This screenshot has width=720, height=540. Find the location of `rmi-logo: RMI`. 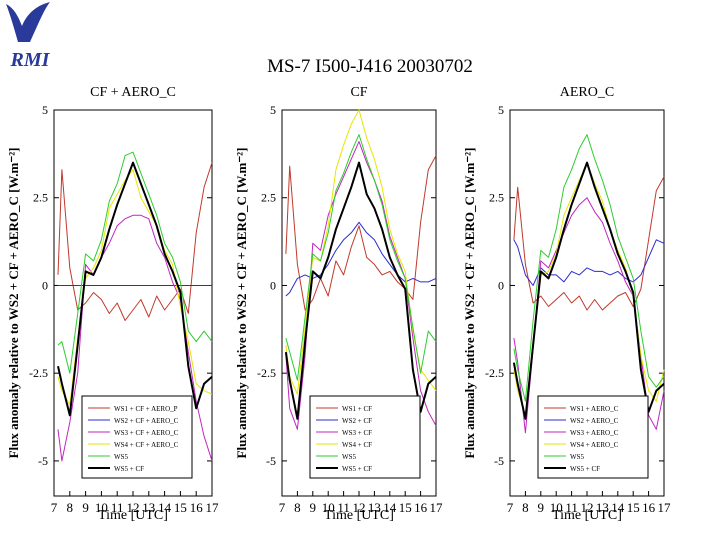

rmi-logo: RMI is located at coordinates (28, 36).